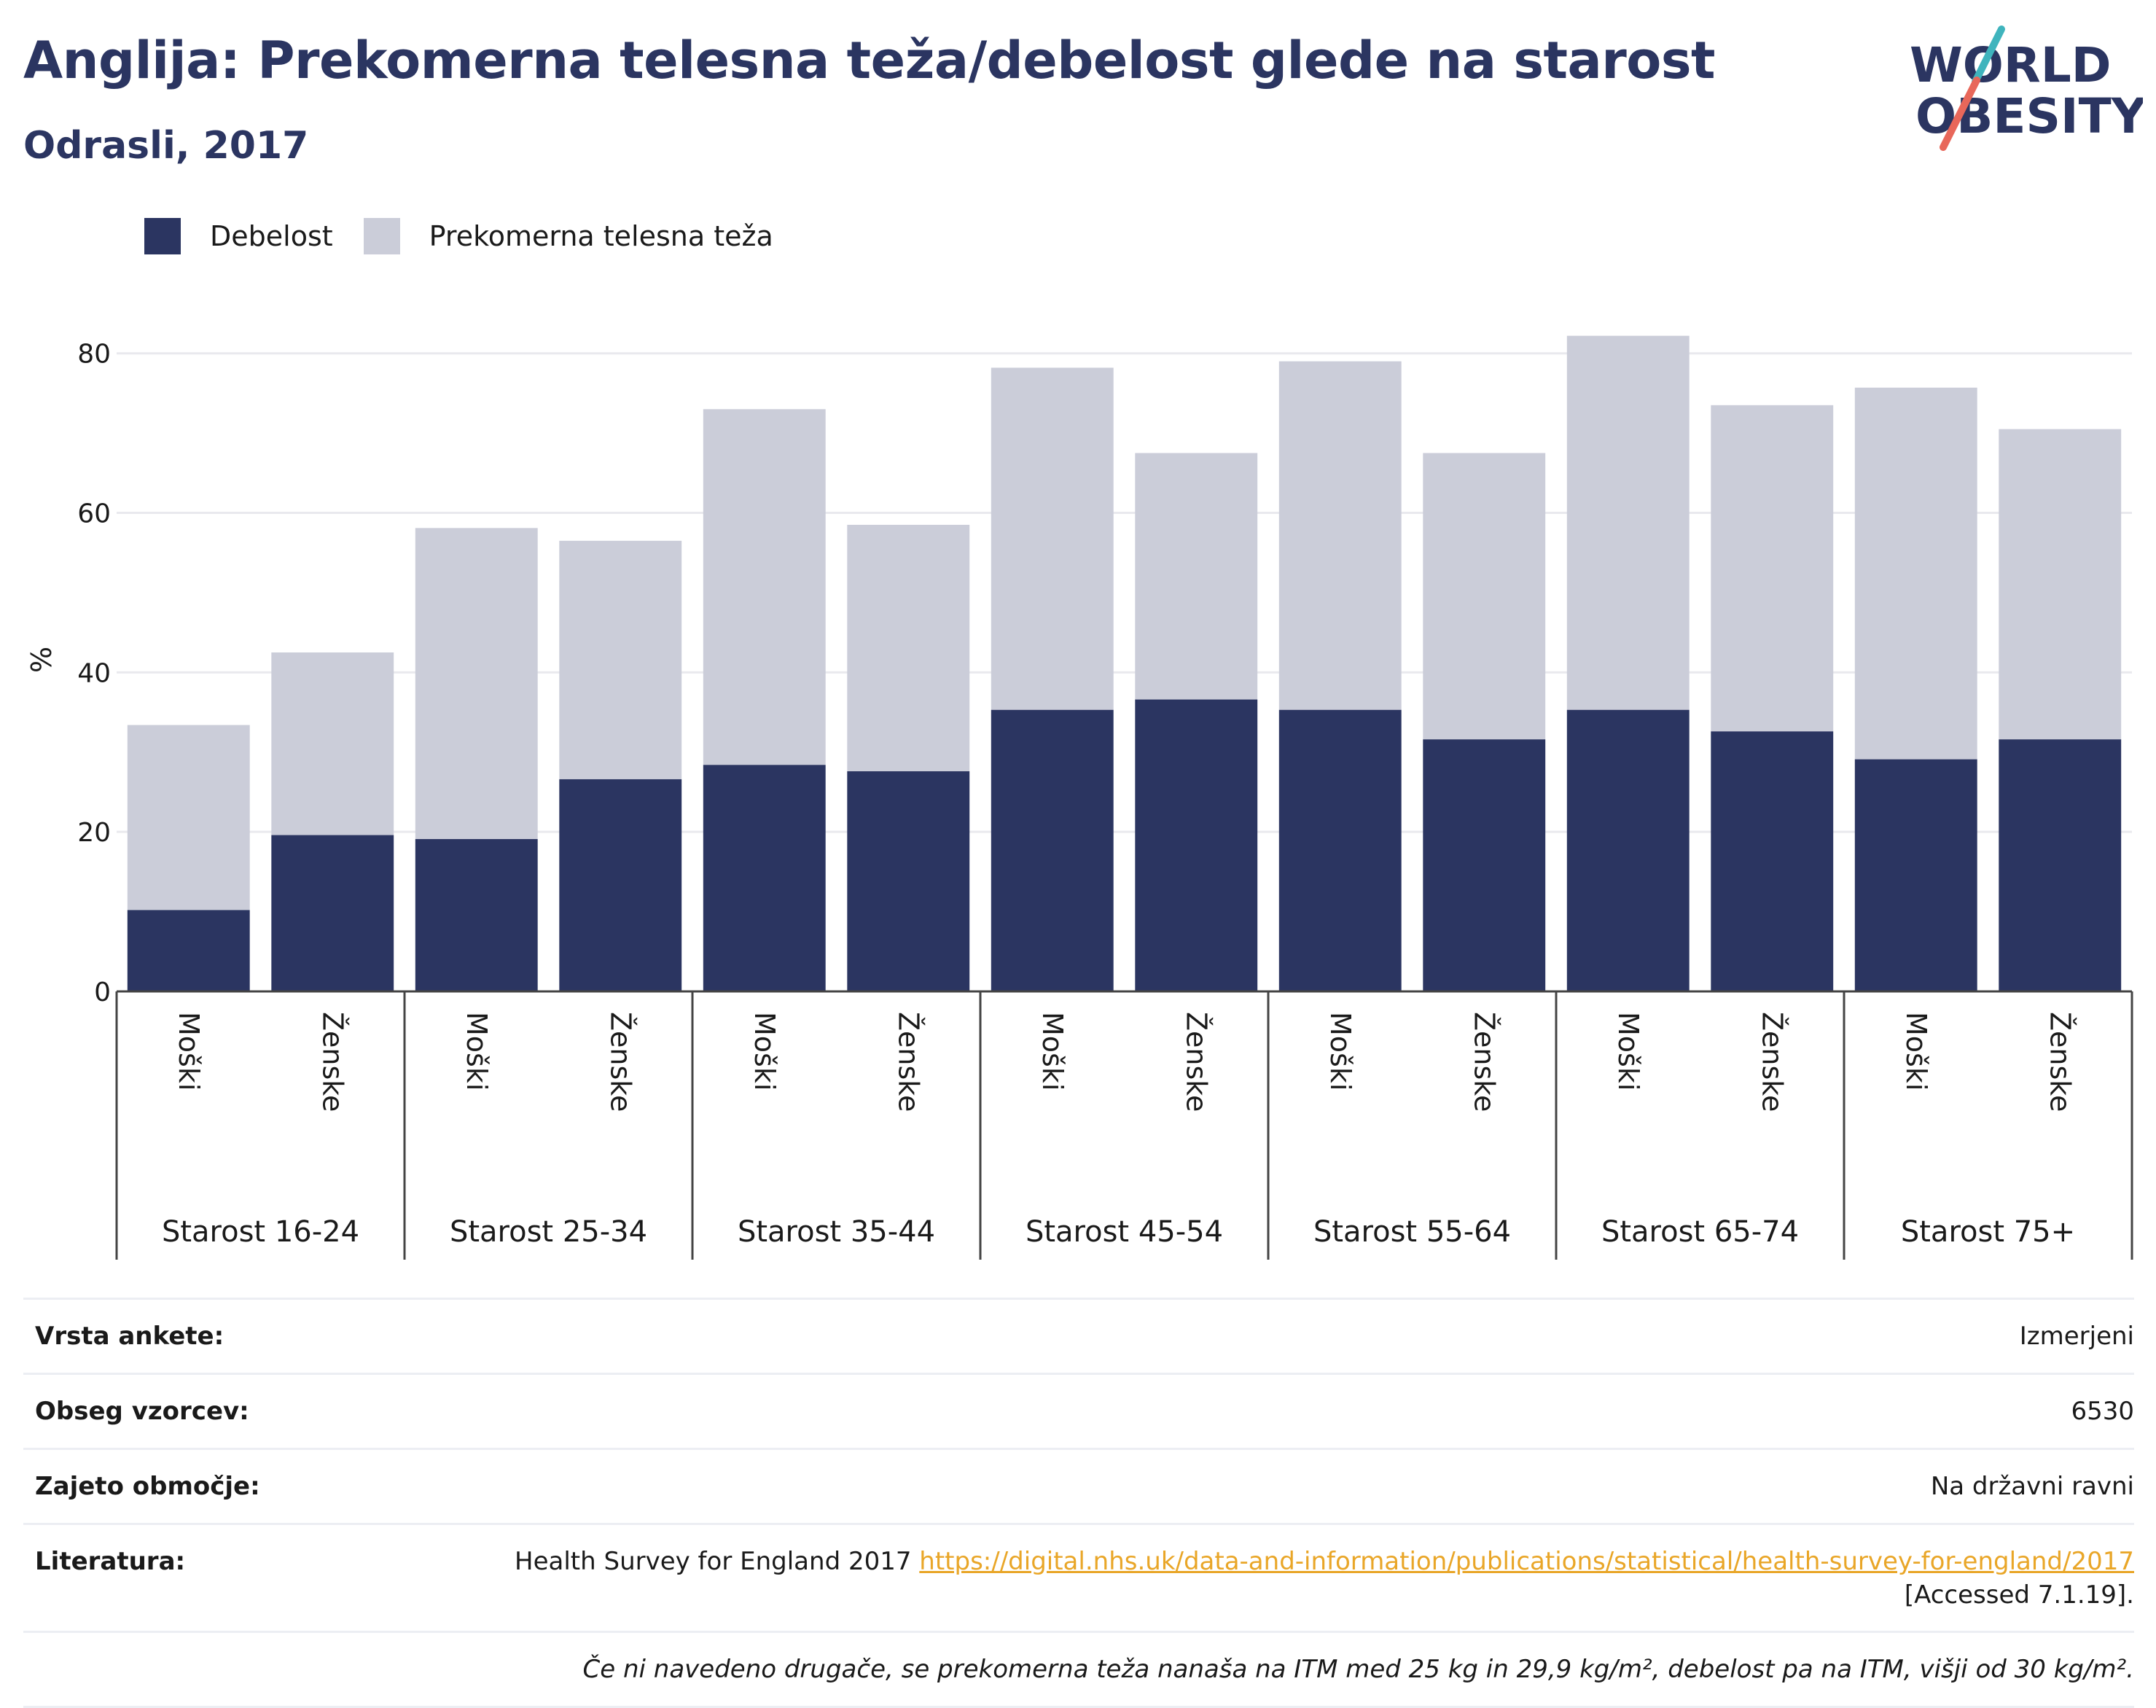  I want to click on x-group-label: Starost 55-64, so click(1412, 1232).